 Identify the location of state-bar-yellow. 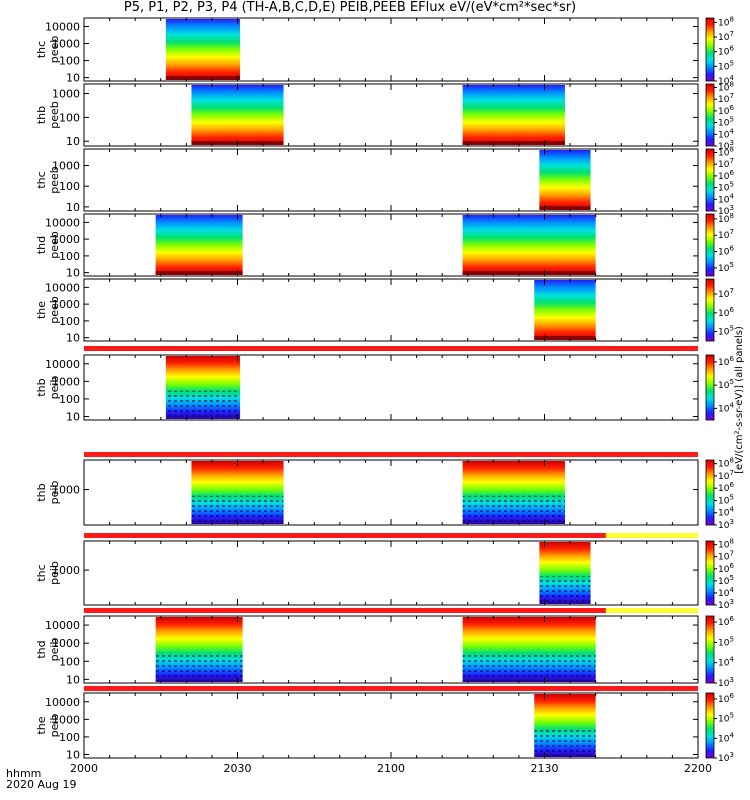
(651, 610).